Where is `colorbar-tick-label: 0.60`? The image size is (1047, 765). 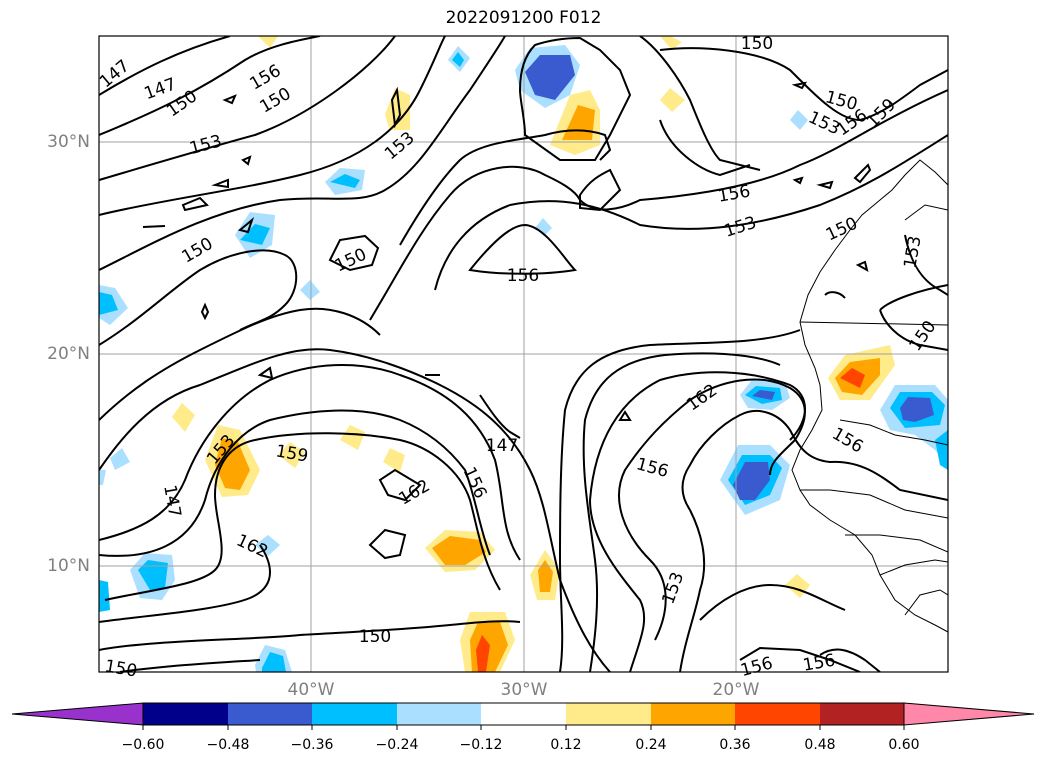
colorbar-tick-label: 0.60 is located at coordinates (904, 745).